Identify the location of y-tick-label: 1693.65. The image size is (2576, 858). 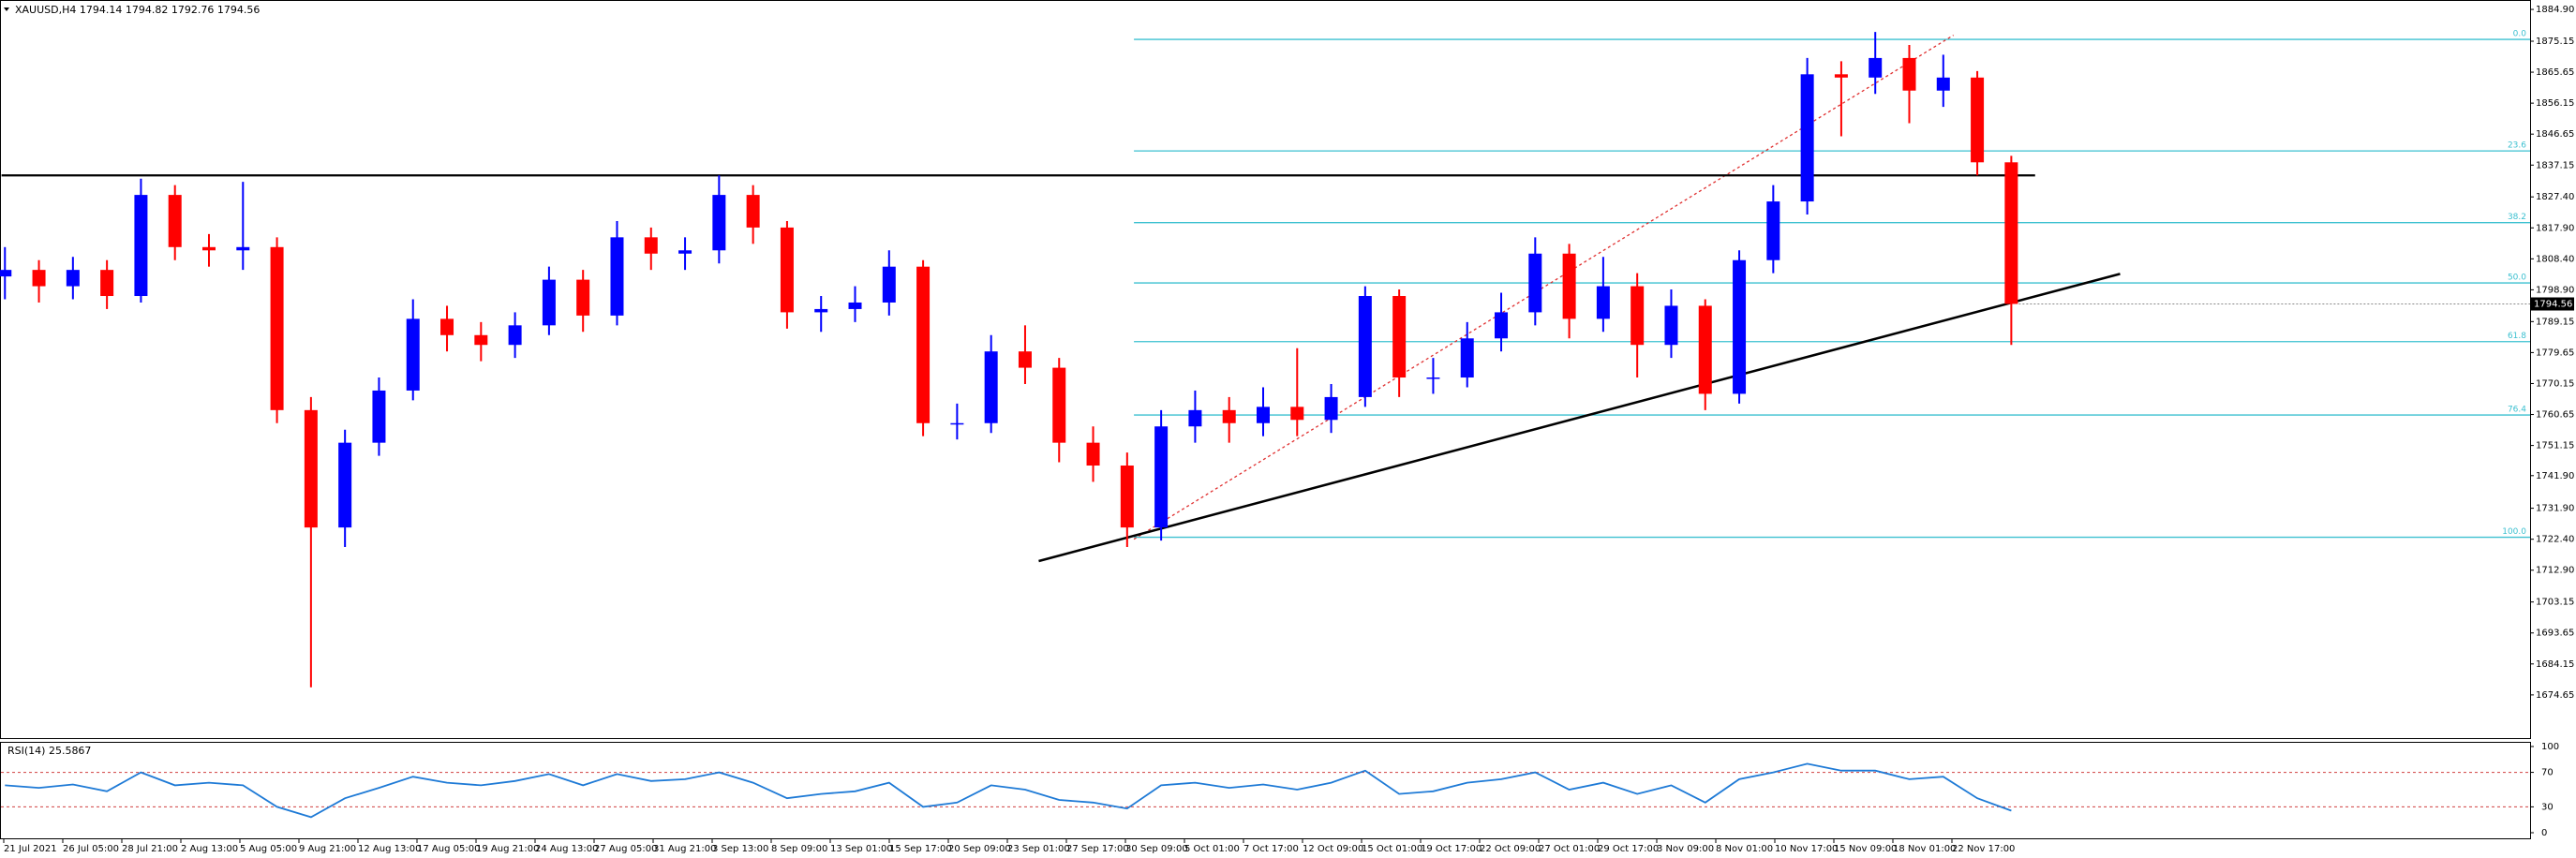
(2555, 634).